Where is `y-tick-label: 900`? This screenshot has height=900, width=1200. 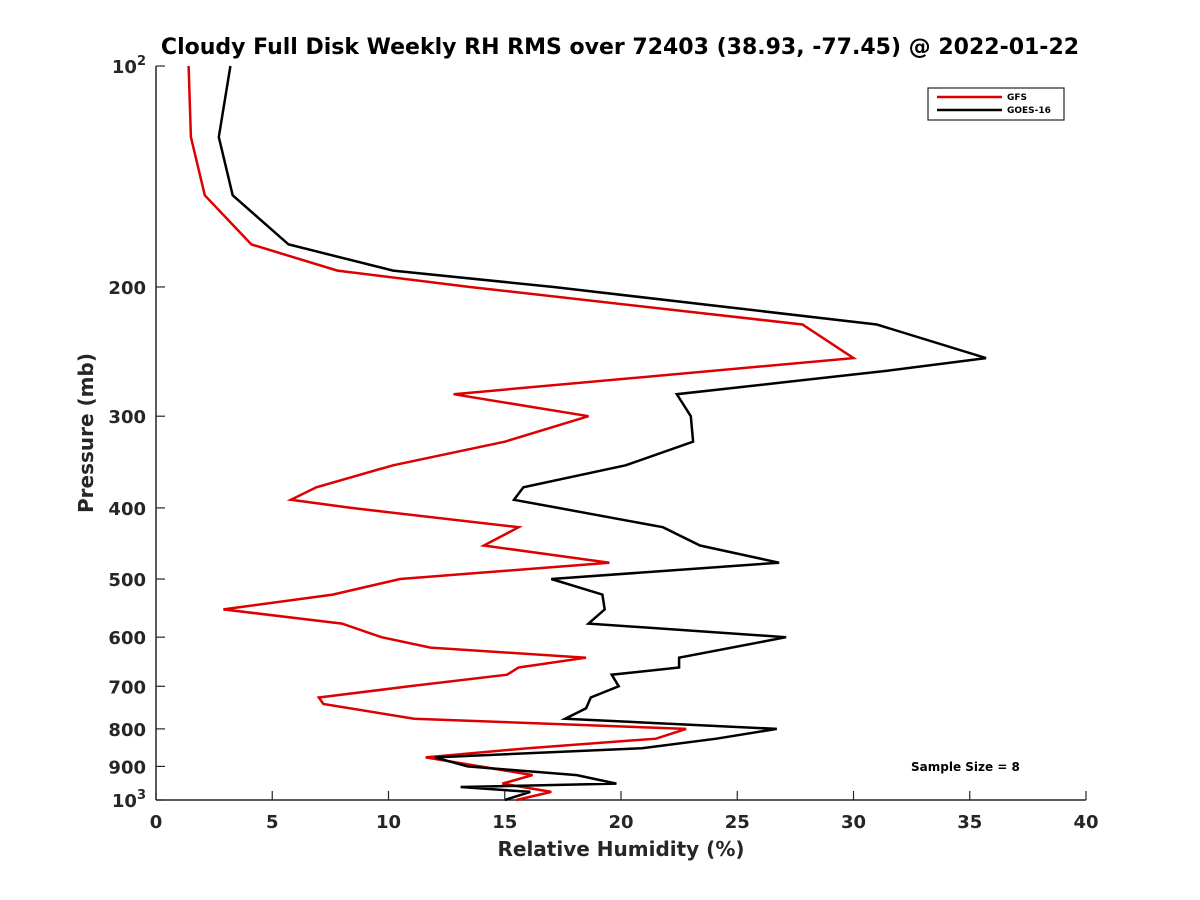 y-tick-label: 900 is located at coordinates (127, 767).